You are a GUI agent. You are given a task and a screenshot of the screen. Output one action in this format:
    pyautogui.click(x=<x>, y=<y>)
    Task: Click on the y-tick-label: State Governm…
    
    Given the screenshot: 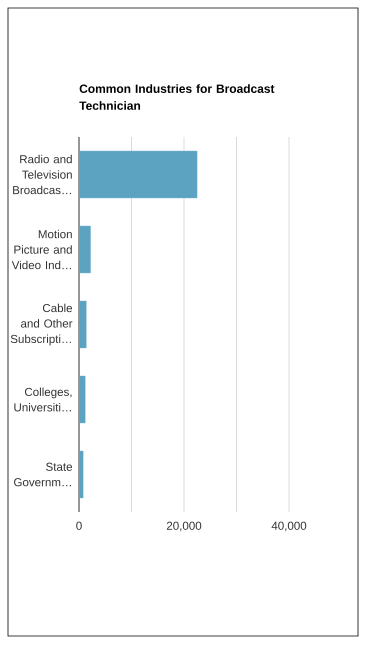 What is the action you would take?
    pyautogui.click(x=43, y=474)
    